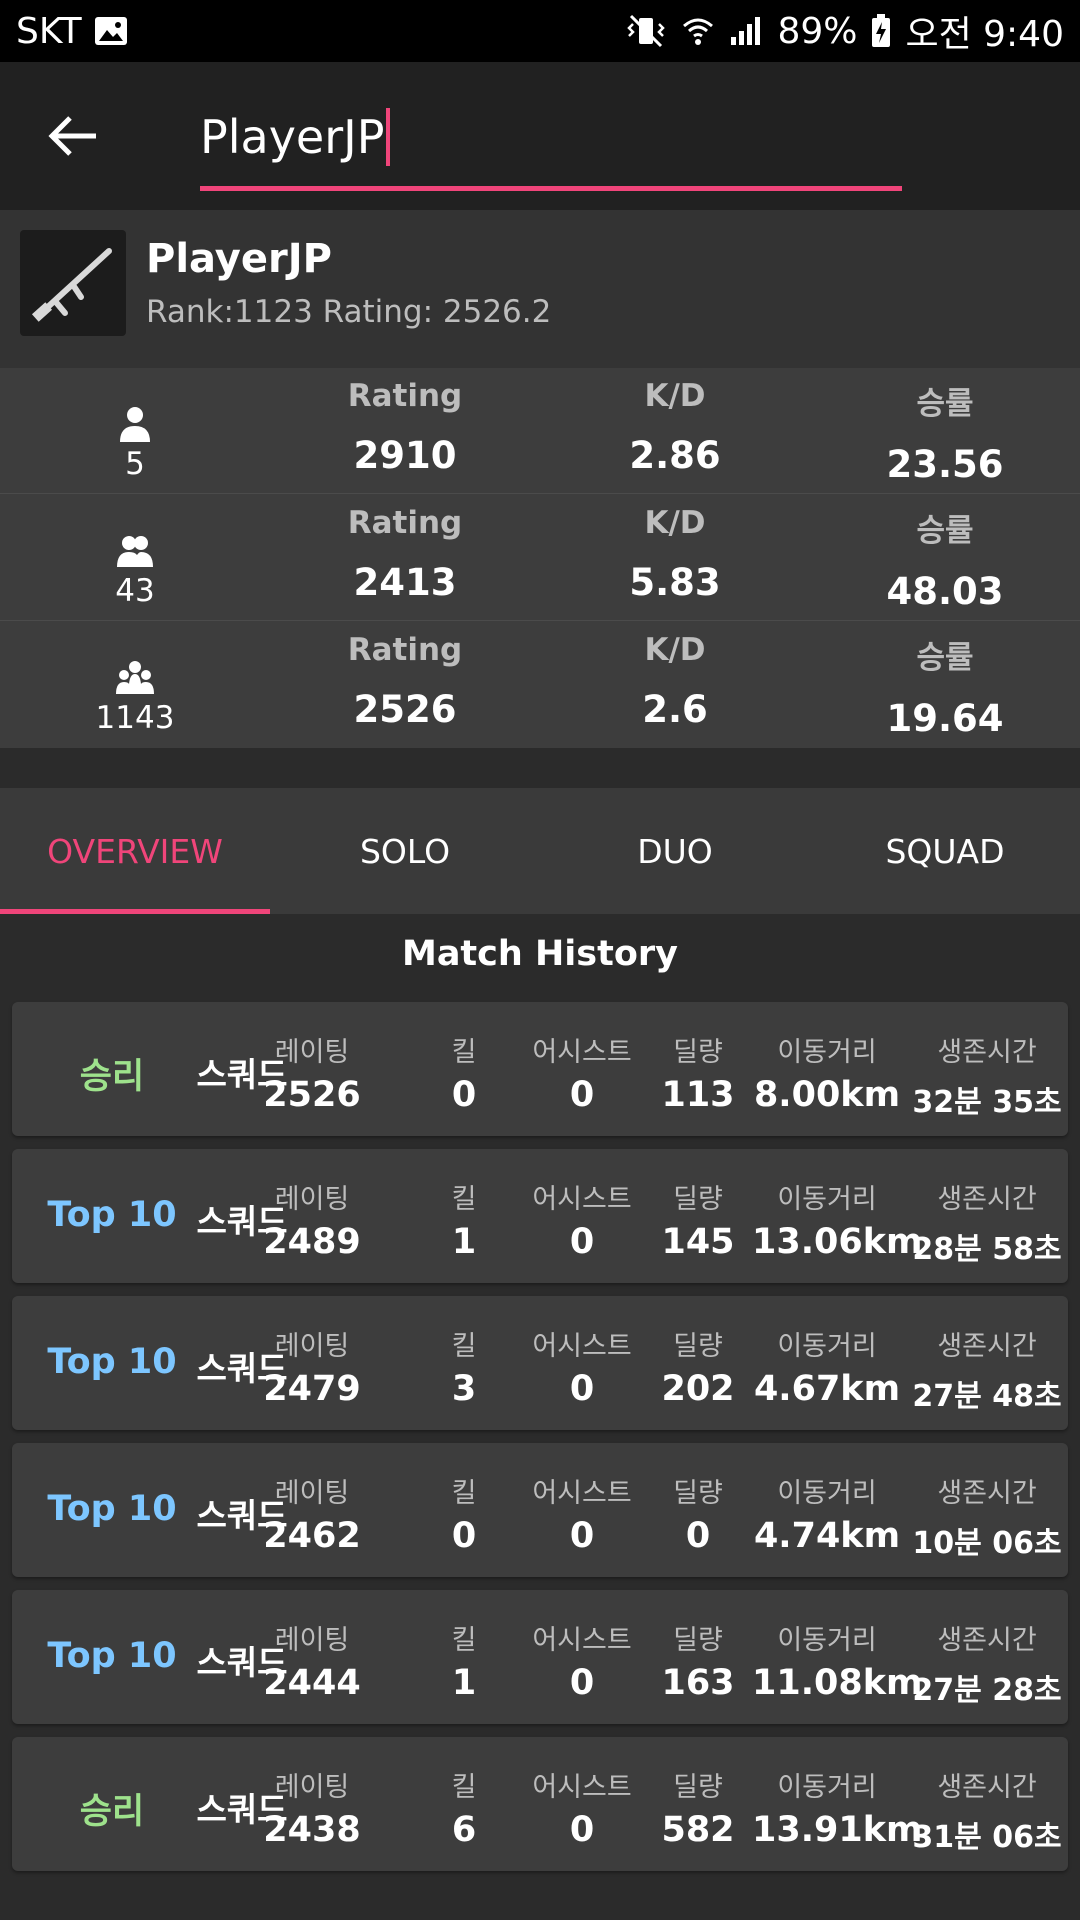 The image size is (1080, 1920). Describe the element at coordinates (405, 709) in the screenshot. I see `rating-value: 2526` at that location.